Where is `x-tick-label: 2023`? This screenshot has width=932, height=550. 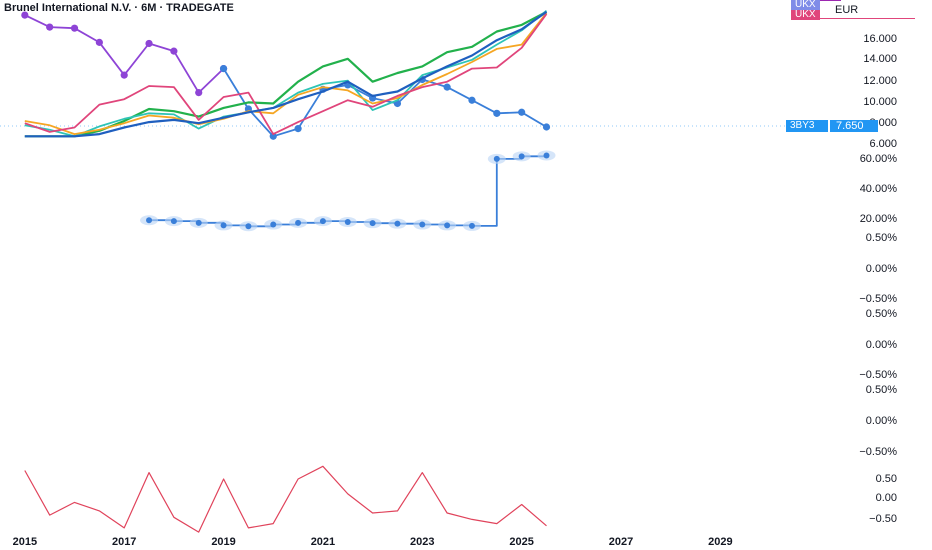
x-tick-label: 2023 is located at coordinates (422, 542).